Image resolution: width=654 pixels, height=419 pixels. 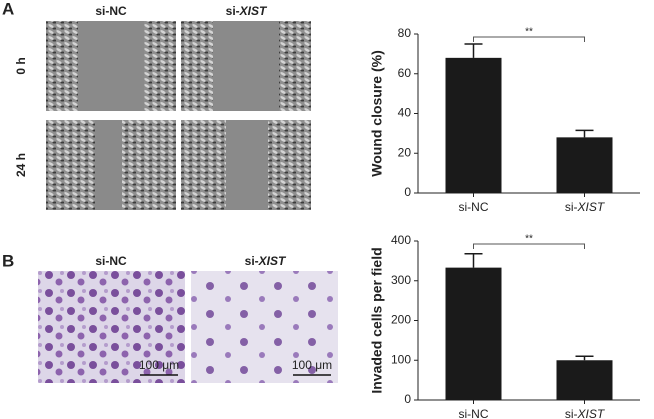 What do you see at coordinates (377, 113) in the screenshot?
I see `y-axis-label: Wound closure (%)` at bounding box center [377, 113].